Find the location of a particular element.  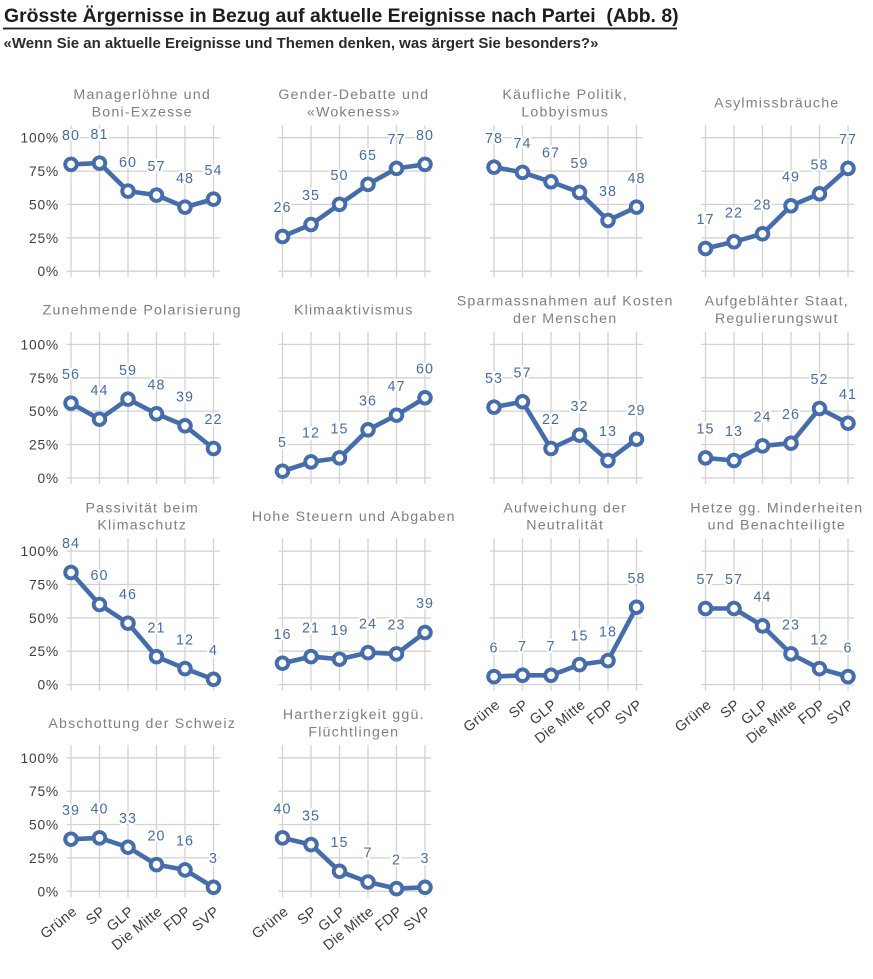

svg-text: 38 is located at coordinates (608, 192).